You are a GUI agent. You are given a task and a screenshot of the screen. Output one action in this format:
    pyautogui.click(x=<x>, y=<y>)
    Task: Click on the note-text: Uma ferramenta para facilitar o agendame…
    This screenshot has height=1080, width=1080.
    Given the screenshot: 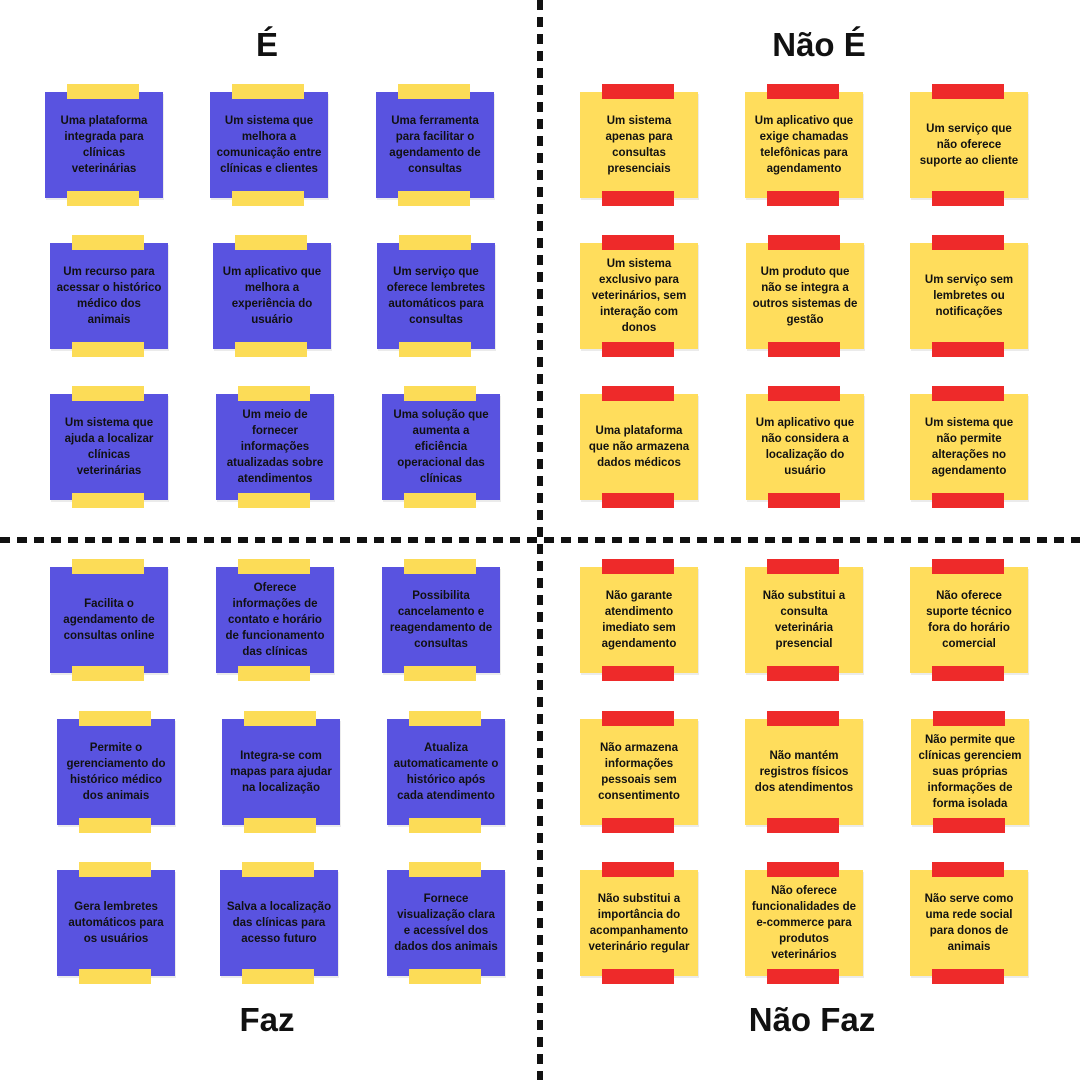 What is the action you would take?
    pyautogui.click(x=435, y=145)
    